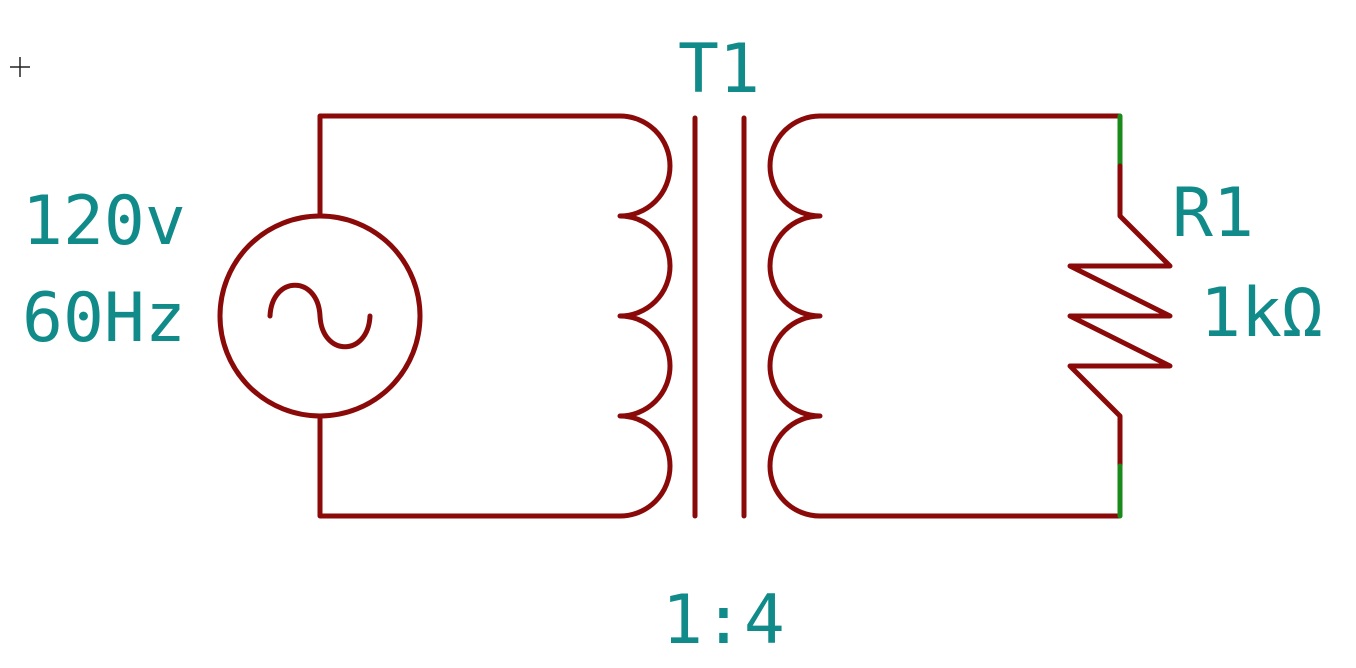 The height and width of the screenshot is (668, 1356). Describe the element at coordinates (969, 316) in the screenshot. I see `secondary-wires` at that location.